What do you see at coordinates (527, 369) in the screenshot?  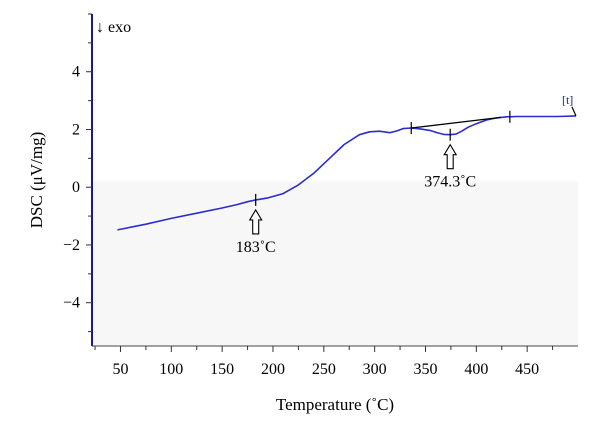 I see `x-tick-label: 450` at bounding box center [527, 369].